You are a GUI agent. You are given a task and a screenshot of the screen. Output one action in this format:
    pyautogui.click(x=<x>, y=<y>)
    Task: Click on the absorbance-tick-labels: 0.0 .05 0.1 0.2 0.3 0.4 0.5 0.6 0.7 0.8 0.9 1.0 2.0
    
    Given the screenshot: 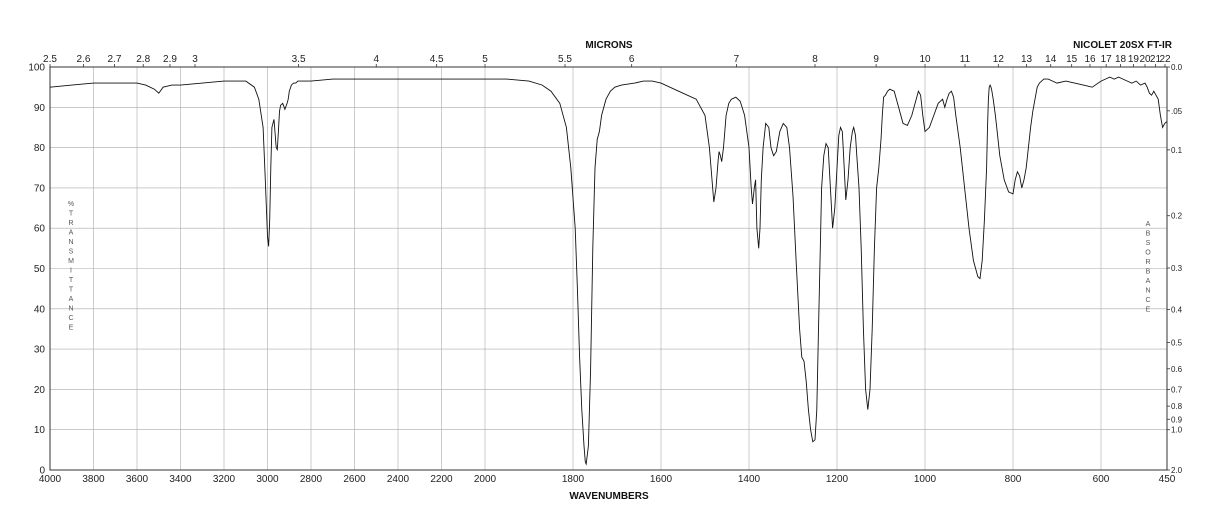 What is the action you would take?
    pyautogui.click(x=1175, y=269)
    